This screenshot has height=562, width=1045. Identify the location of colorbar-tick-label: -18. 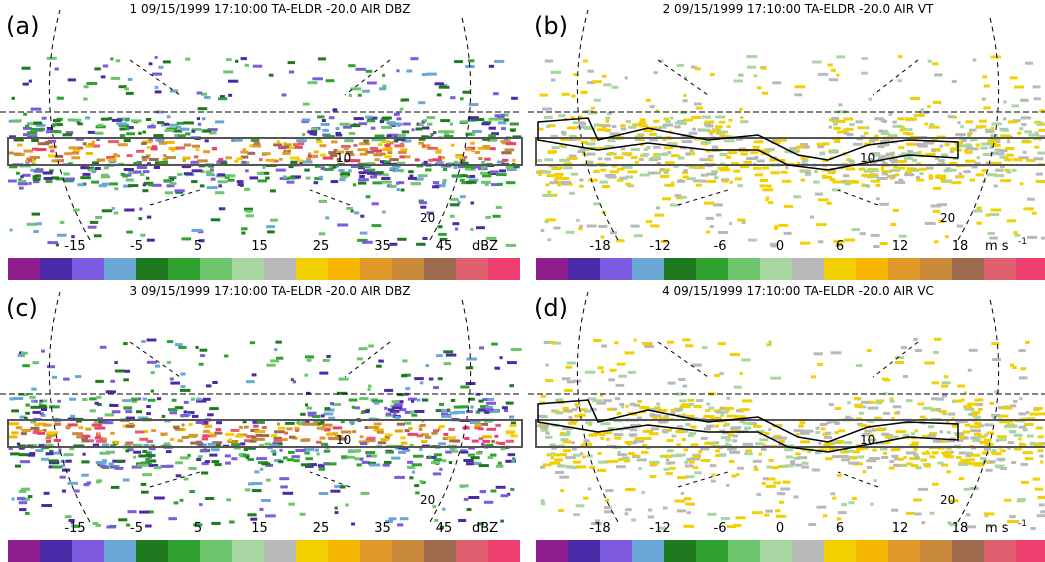
(599, 528).